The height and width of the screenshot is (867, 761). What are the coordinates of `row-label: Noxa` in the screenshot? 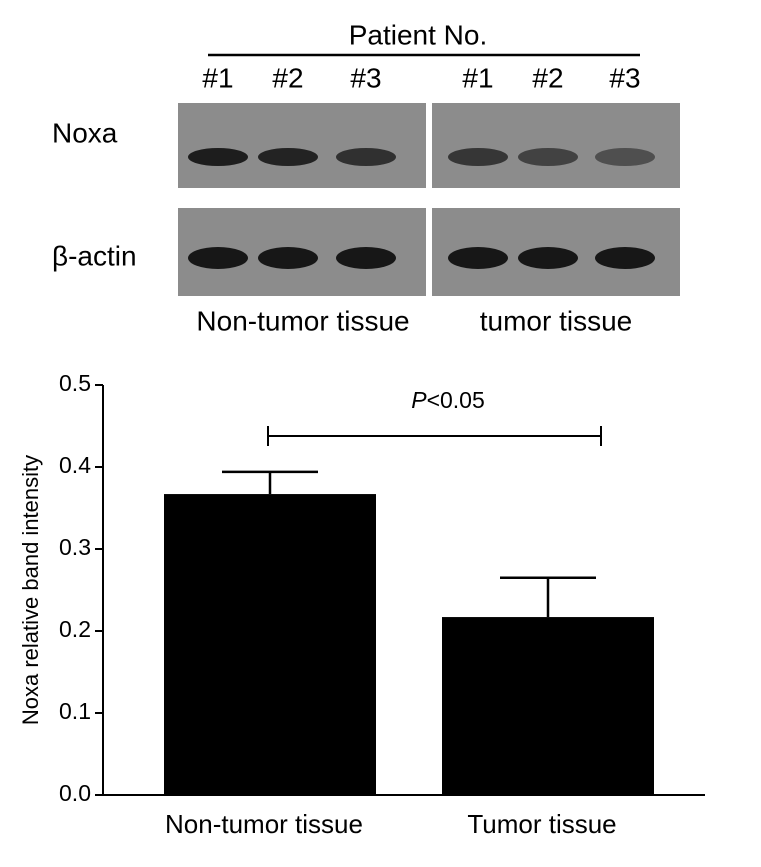 It's located at (85, 132).